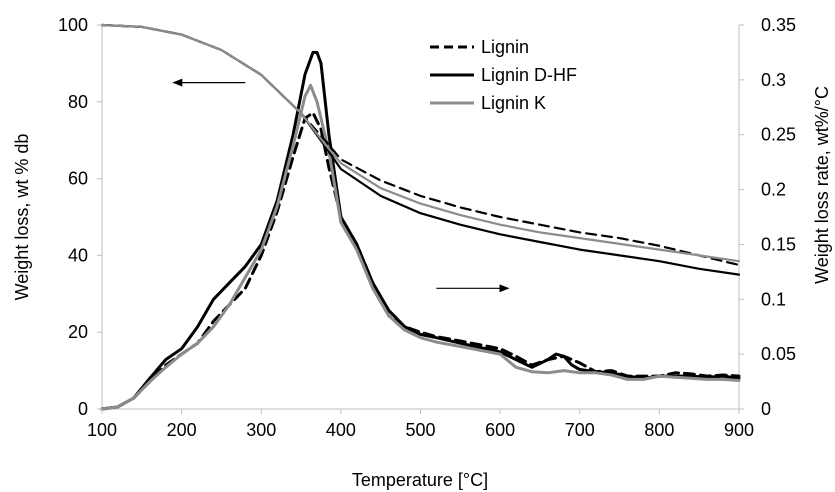 Image resolution: width=835 pixels, height=492 pixels. I want to click on x-tick-label: 300, so click(261, 430).